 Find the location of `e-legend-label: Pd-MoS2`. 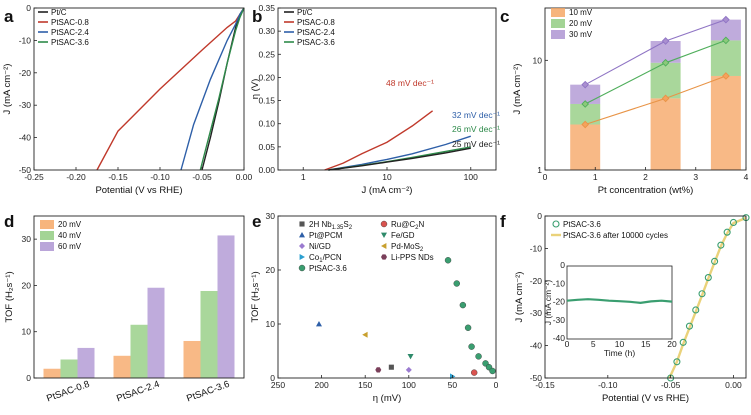

e-legend-label: Pd-MoS2 is located at coordinates (407, 247).